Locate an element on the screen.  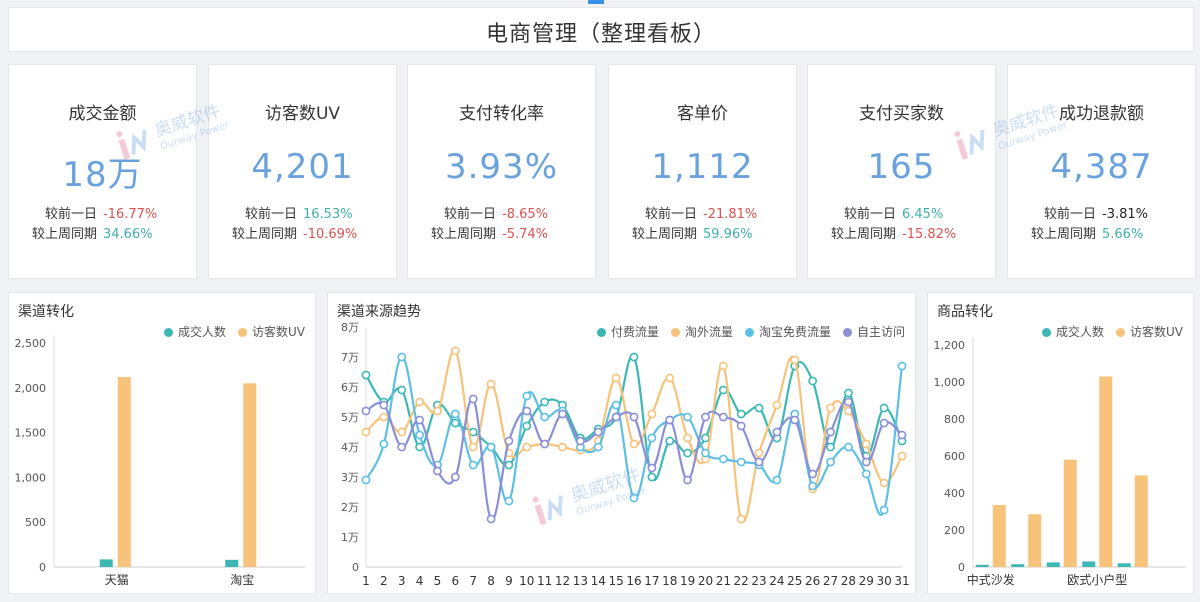
legend-item: 淘宝免费流量 is located at coordinates (787, 331).